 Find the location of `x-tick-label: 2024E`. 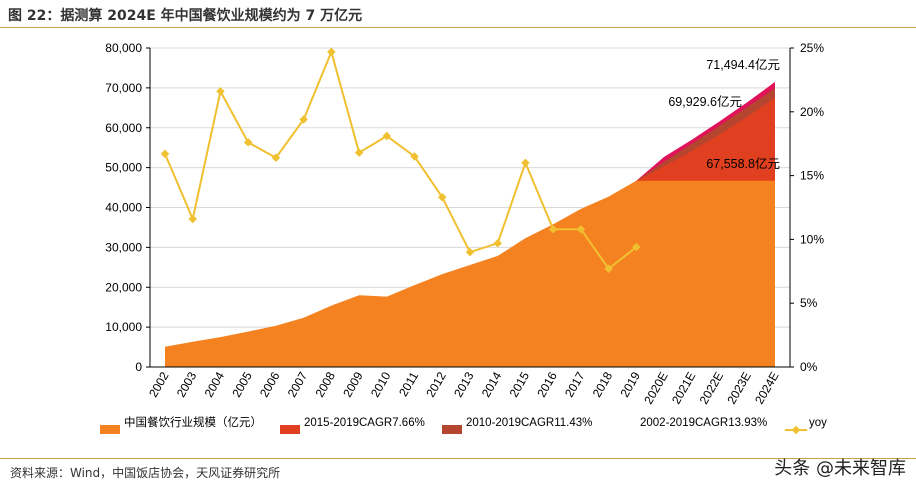

x-tick-label: 2024E is located at coordinates (766, 388).